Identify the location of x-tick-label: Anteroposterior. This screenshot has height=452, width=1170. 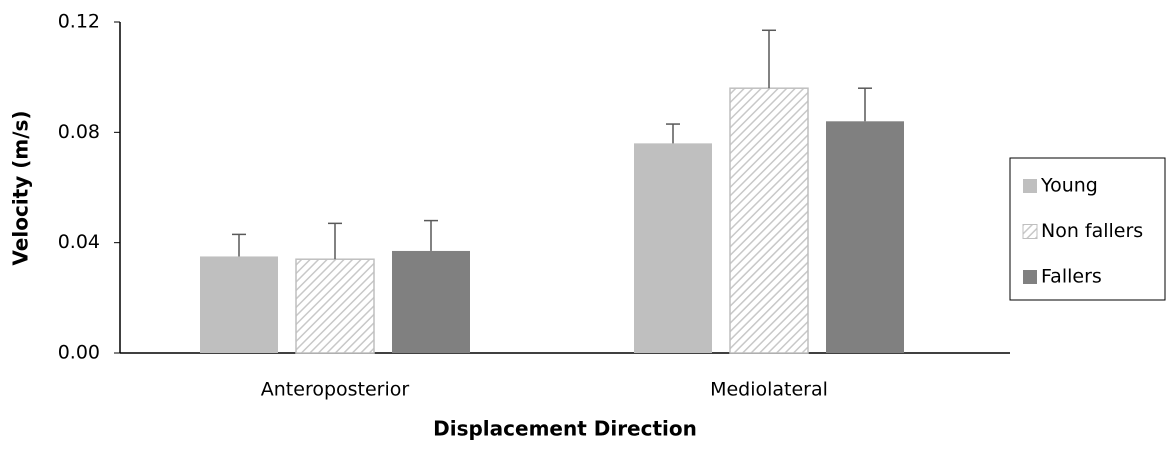
(335, 390).